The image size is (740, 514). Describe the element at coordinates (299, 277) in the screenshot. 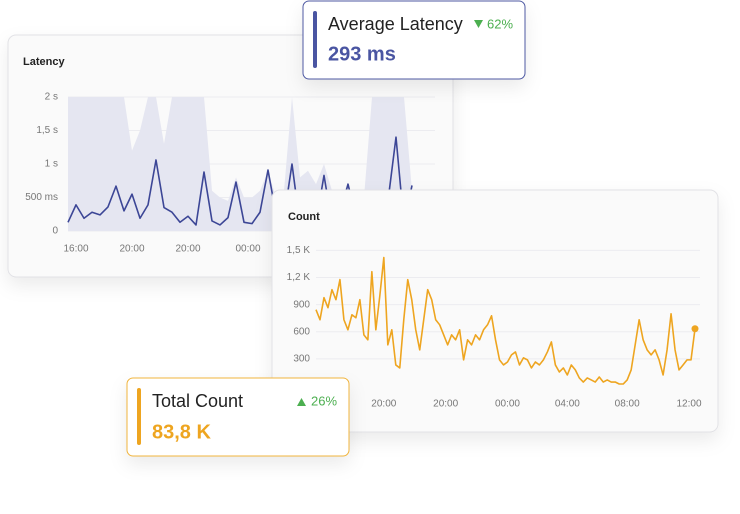

I see `y-tick-label: 1,2 K` at that location.